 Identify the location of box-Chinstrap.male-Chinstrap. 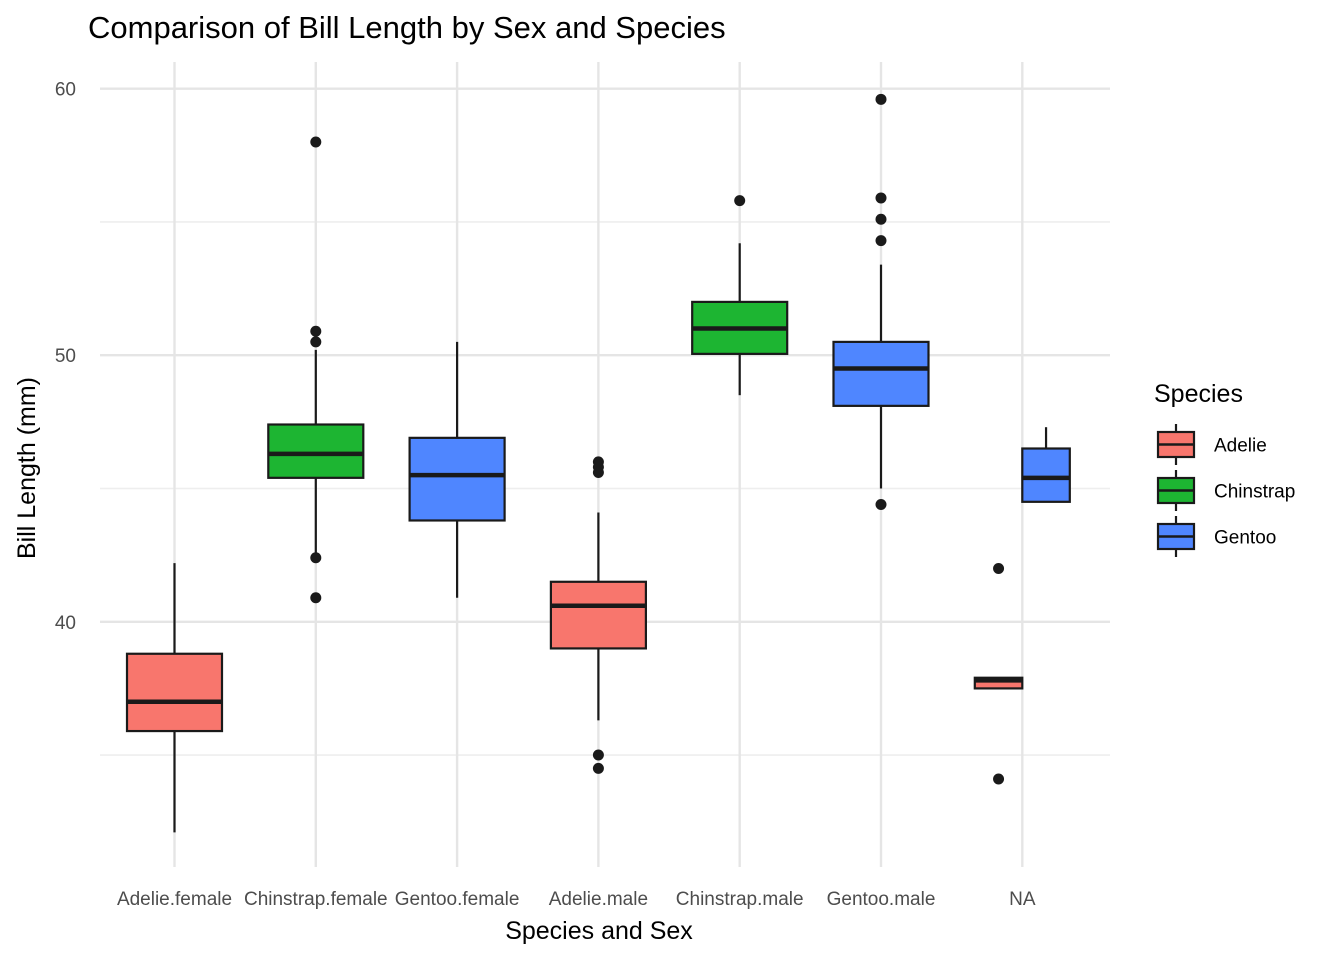
(740, 295).